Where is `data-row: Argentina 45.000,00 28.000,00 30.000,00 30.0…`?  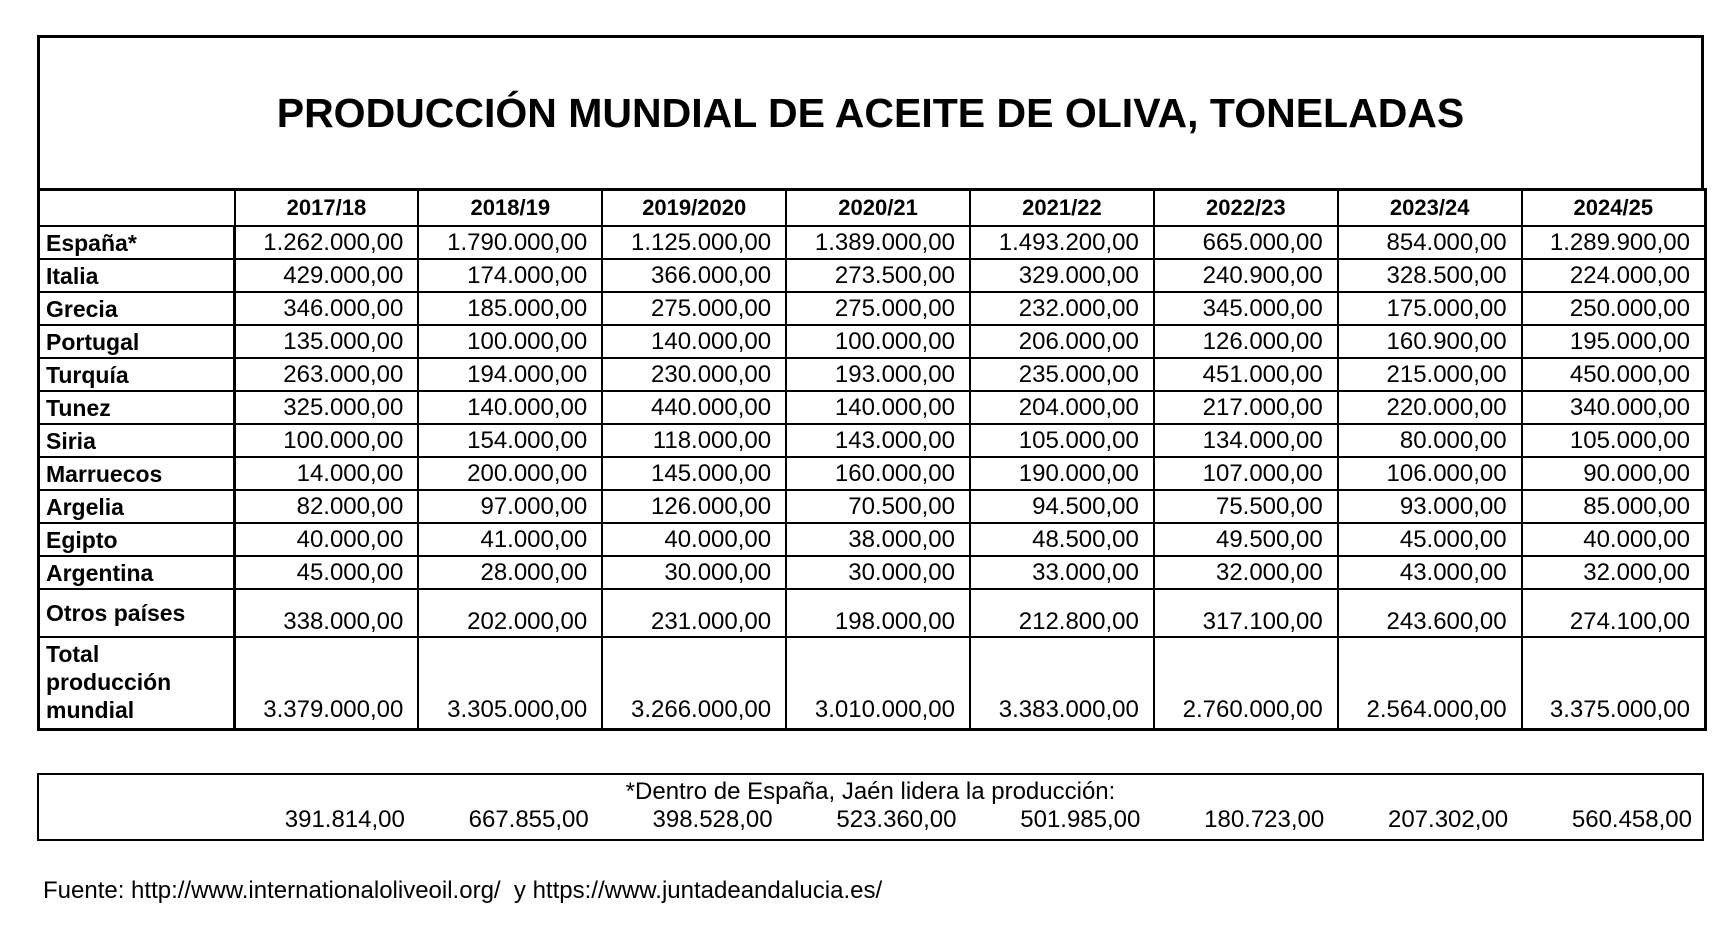
data-row: Argentina 45.000,00 28.000,00 30.000,00 30.0… is located at coordinates (872, 572).